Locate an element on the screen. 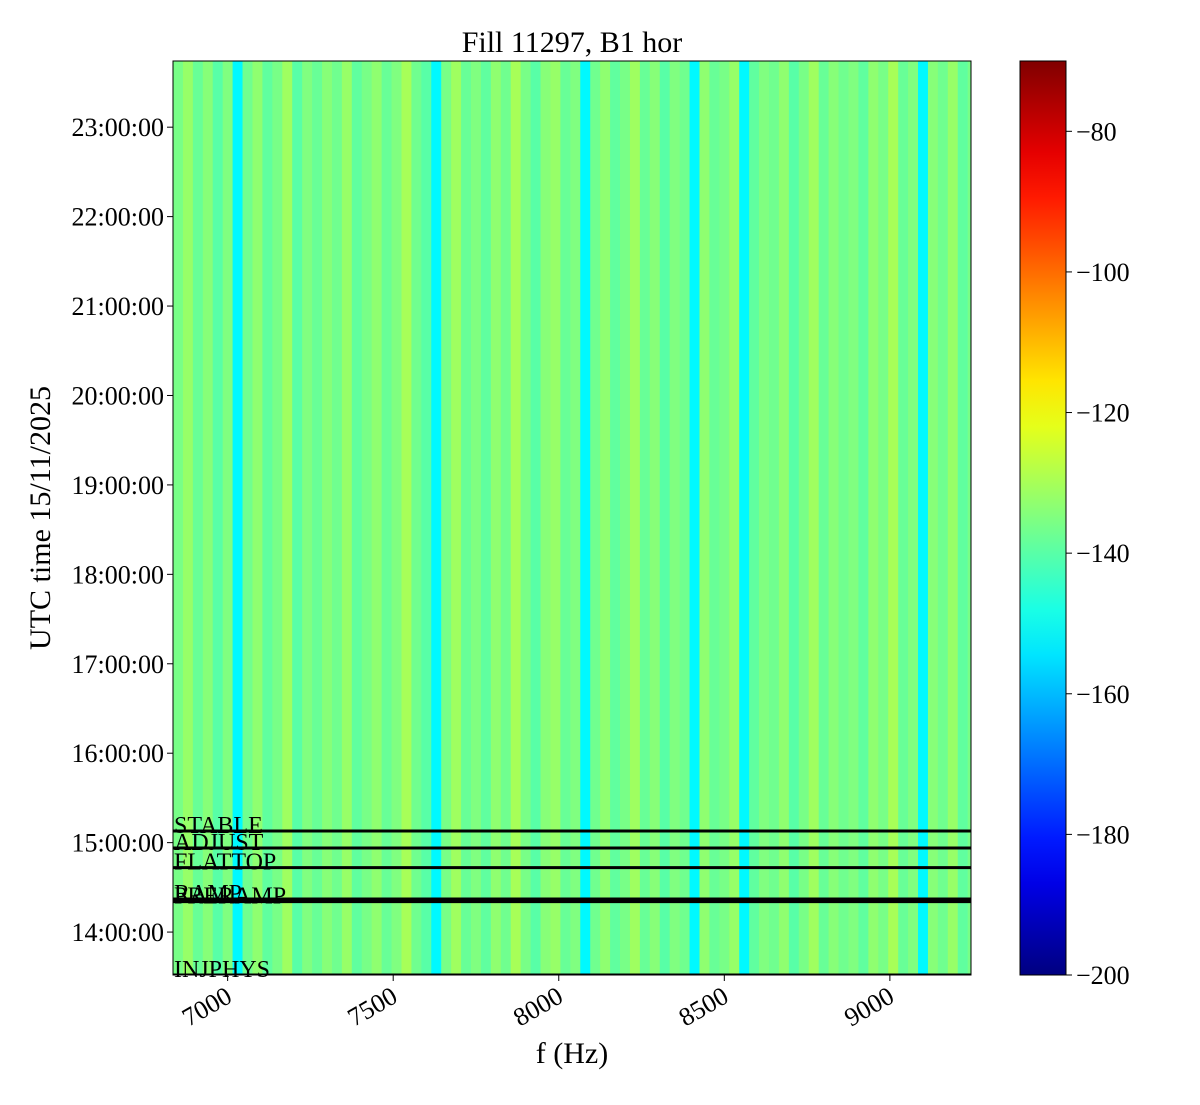 The height and width of the screenshot is (1105, 1200). colorbar-tick-label: −80 is located at coordinates (1096, 131).